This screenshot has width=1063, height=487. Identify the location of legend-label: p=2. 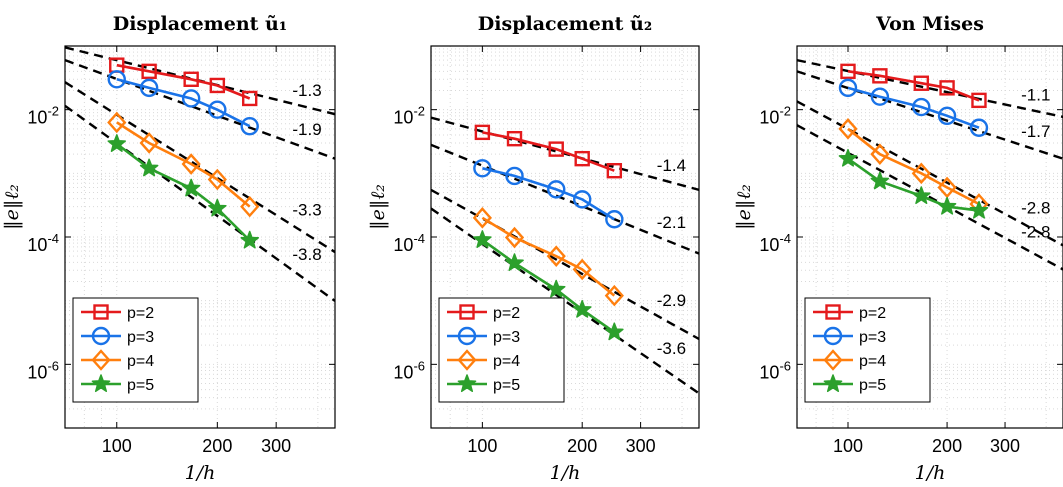
(872, 313).